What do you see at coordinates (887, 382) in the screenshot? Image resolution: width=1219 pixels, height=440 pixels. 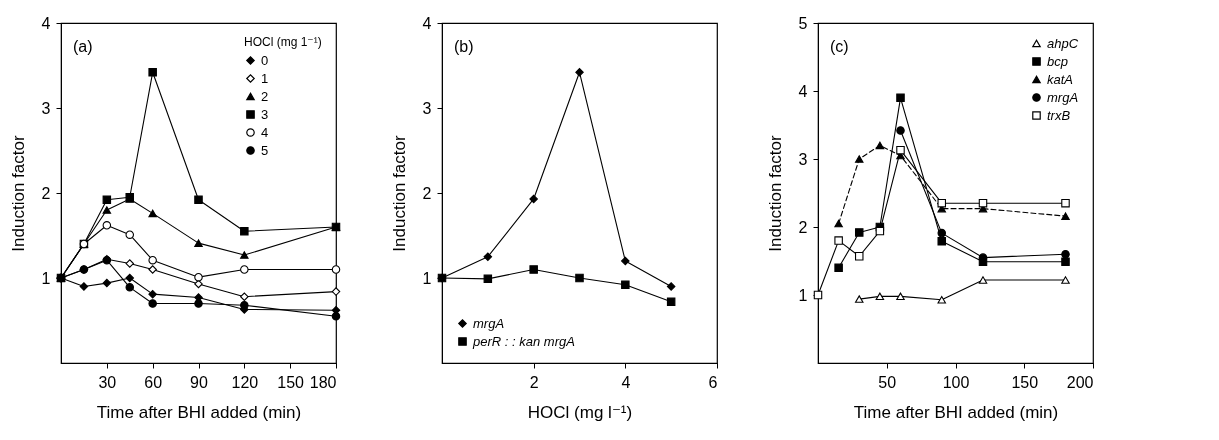 I see `x-tick-label: 50` at bounding box center [887, 382].